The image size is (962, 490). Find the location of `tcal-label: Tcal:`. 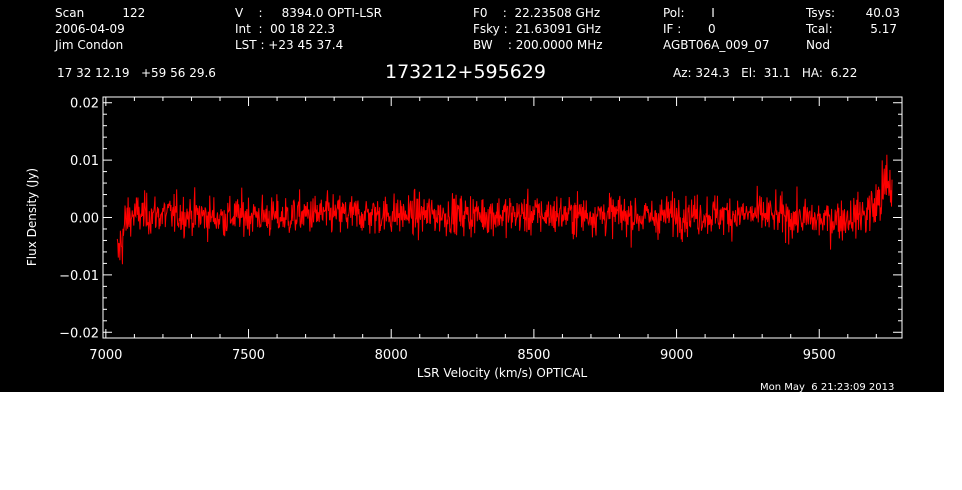

tcal-label: Tcal: is located at coordinates (819, 29).